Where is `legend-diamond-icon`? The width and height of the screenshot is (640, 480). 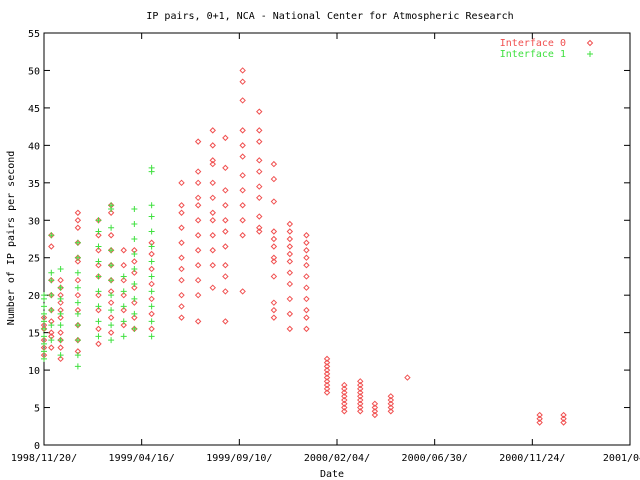 legend-diamond-icon is located at coordinates (590, 43).